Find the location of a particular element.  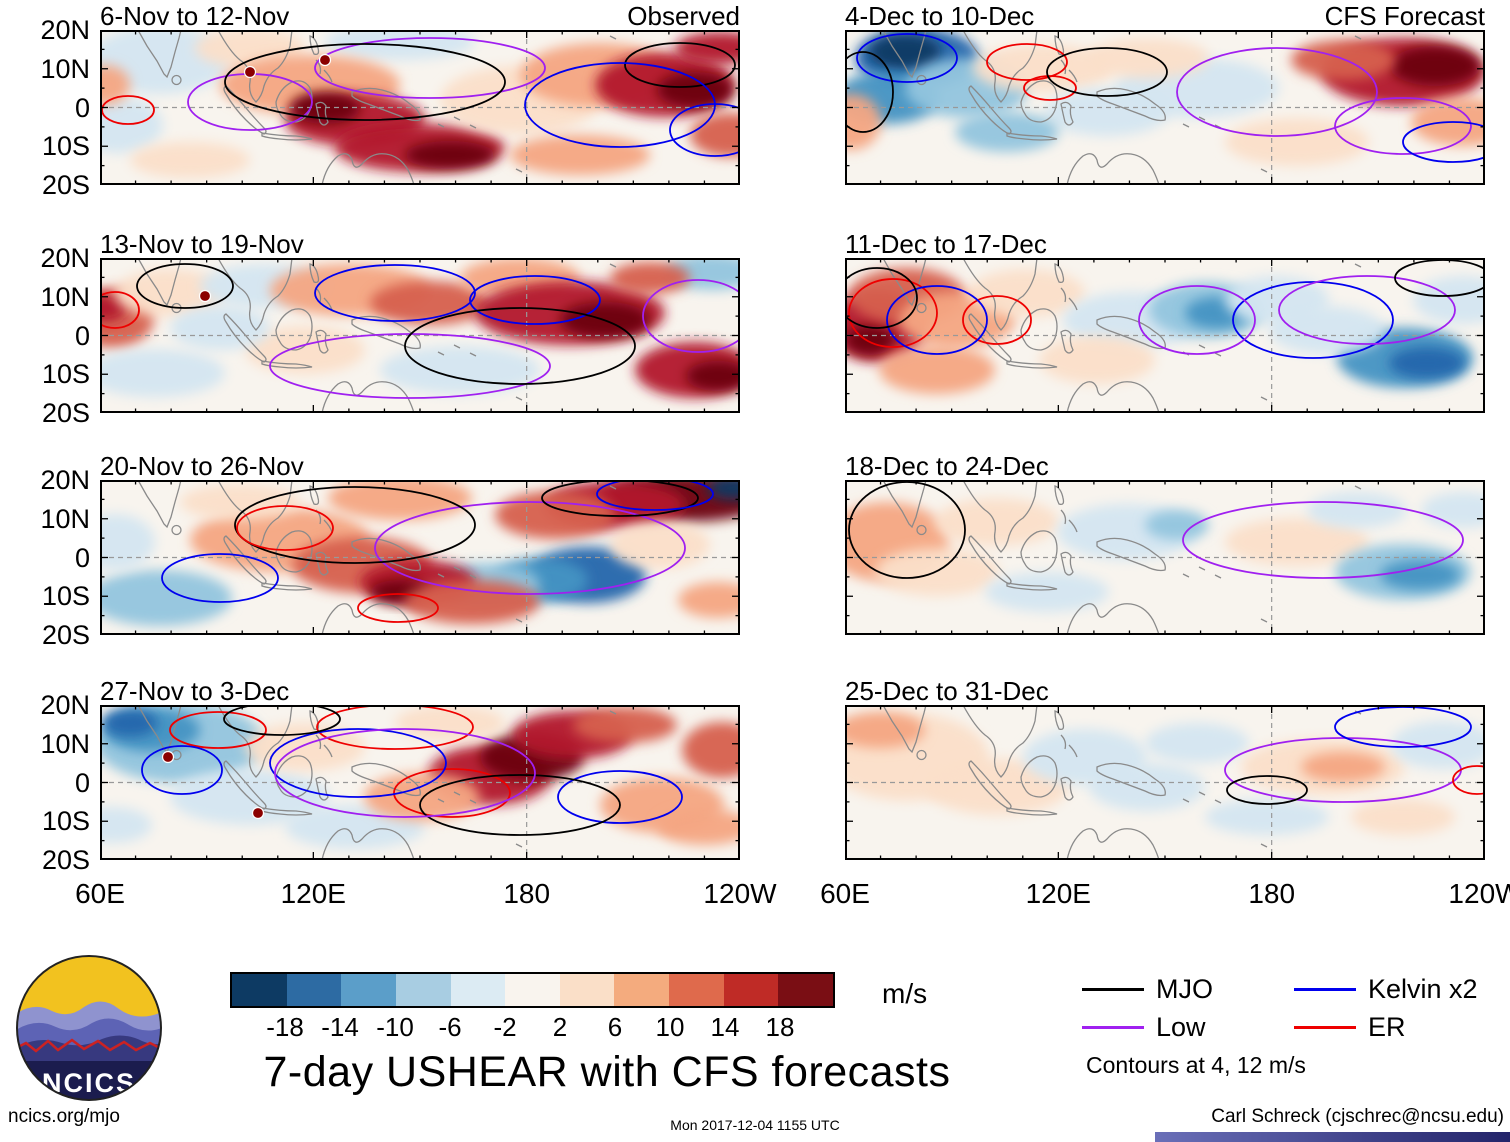

legend-line is located at coordinates (1113, 1027).